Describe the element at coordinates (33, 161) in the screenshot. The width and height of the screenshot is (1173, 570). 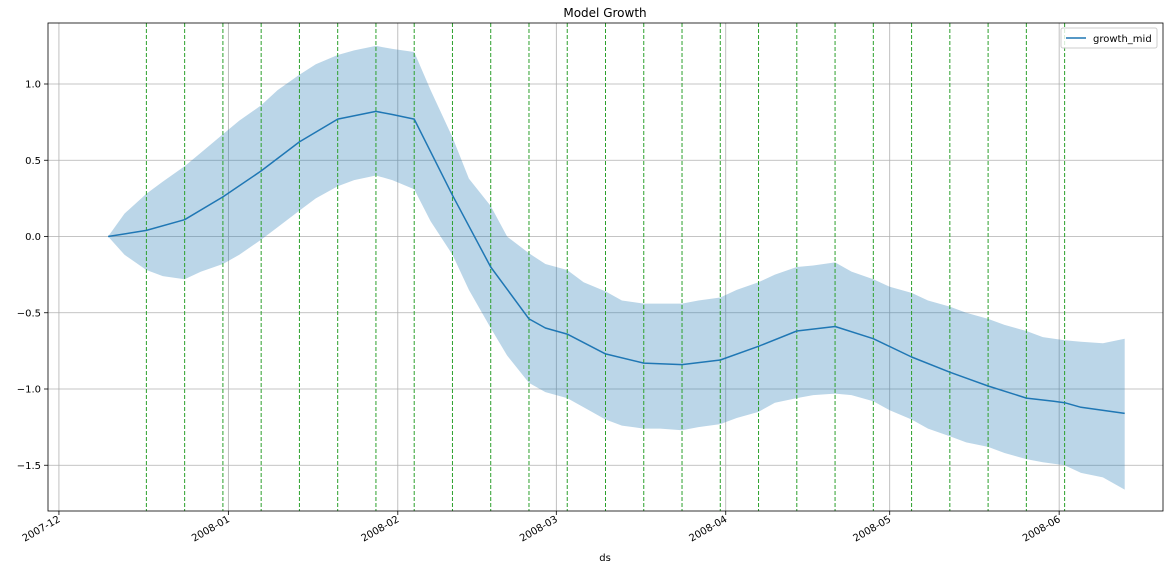
I see `y-tick-label: 0.5` at that location.